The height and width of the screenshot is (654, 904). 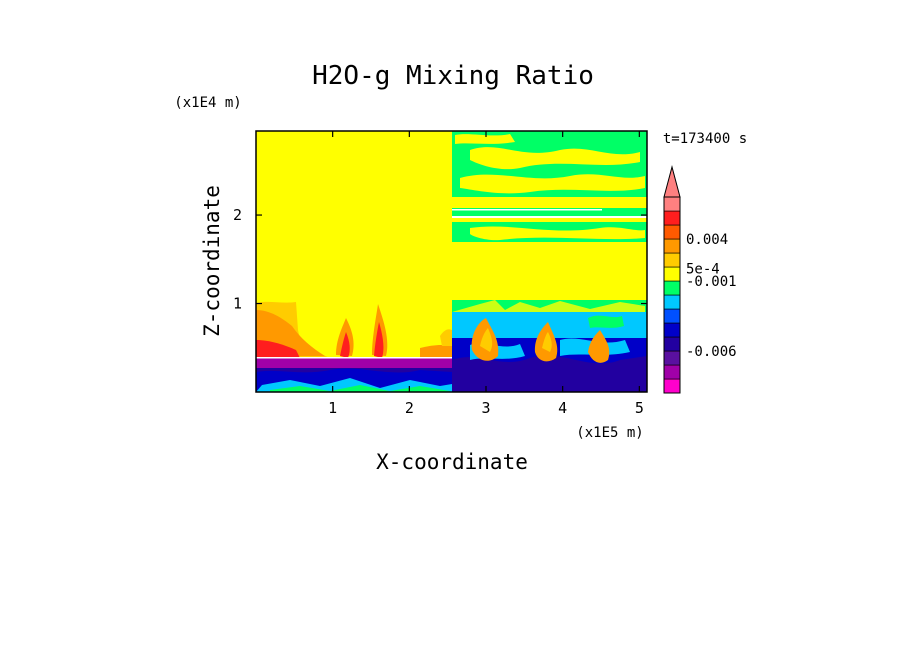 What do you see at coordinates (639, 408) in the screenshot?
I see `x-tick-label: 5` at bounding box center [639, 408].